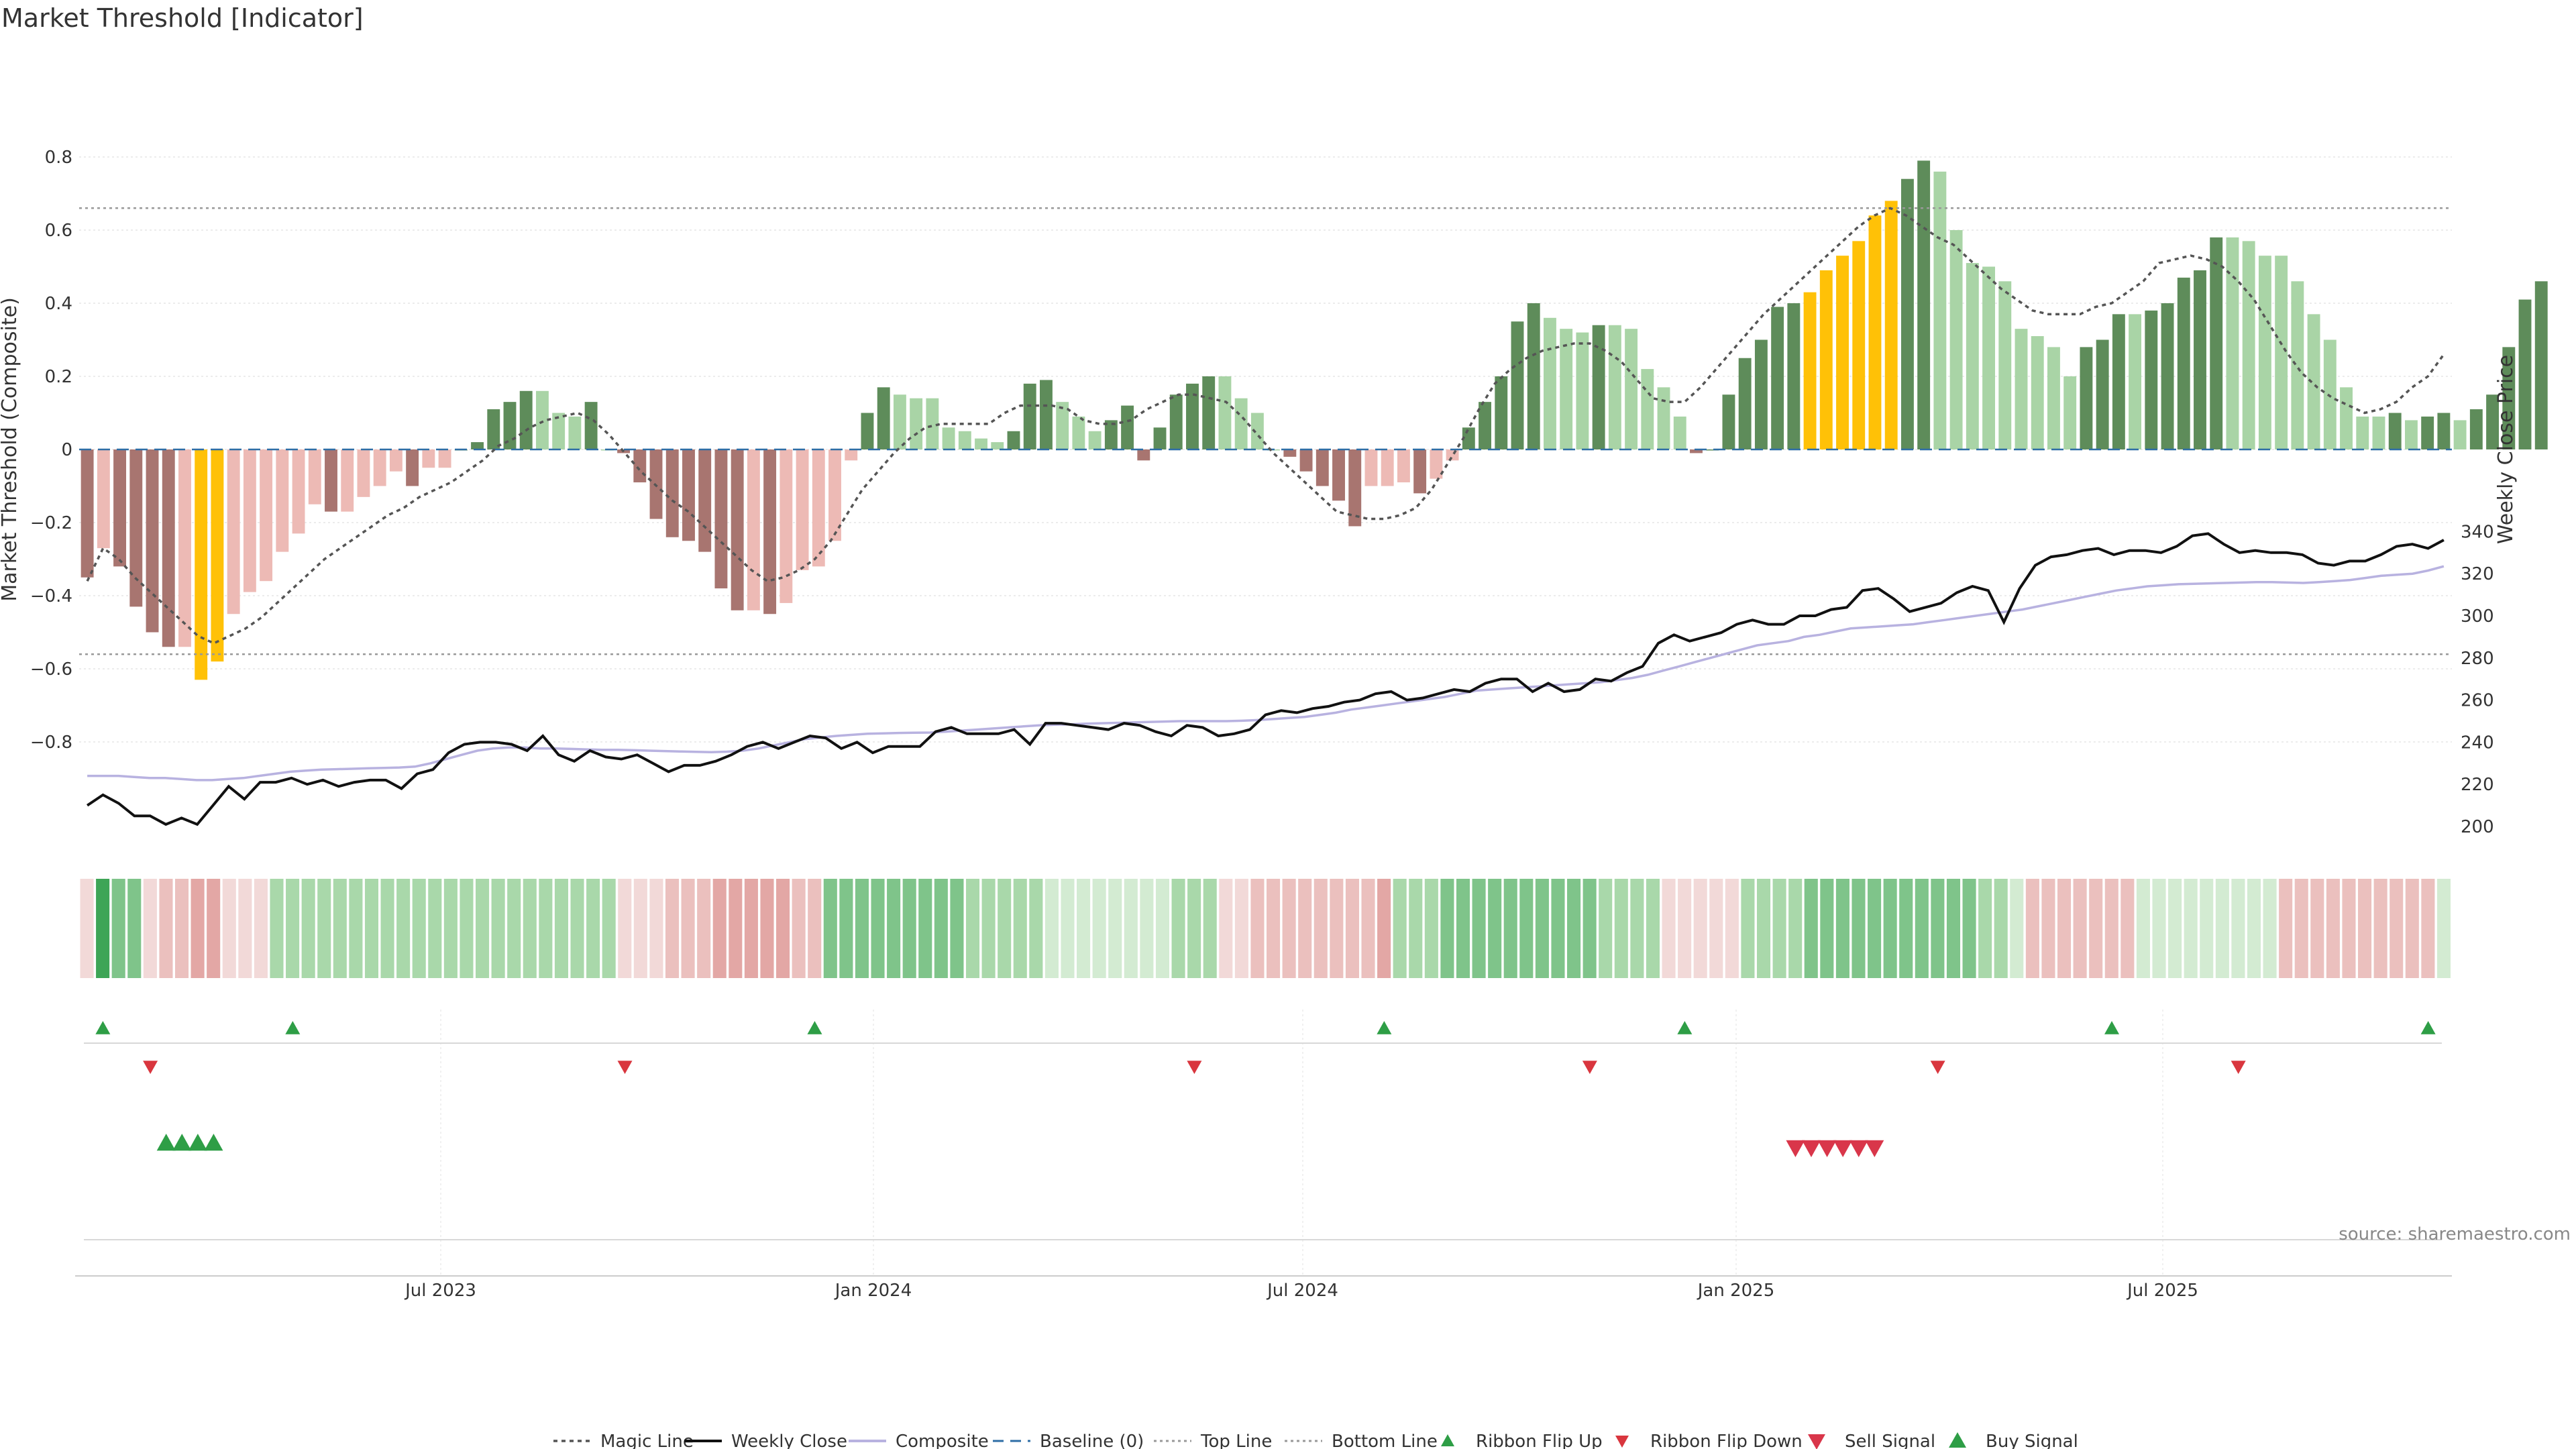 The height and width of the screenshot is (1449, 2576). I want to click on sell-signal-marker, so click(1795, 1148).